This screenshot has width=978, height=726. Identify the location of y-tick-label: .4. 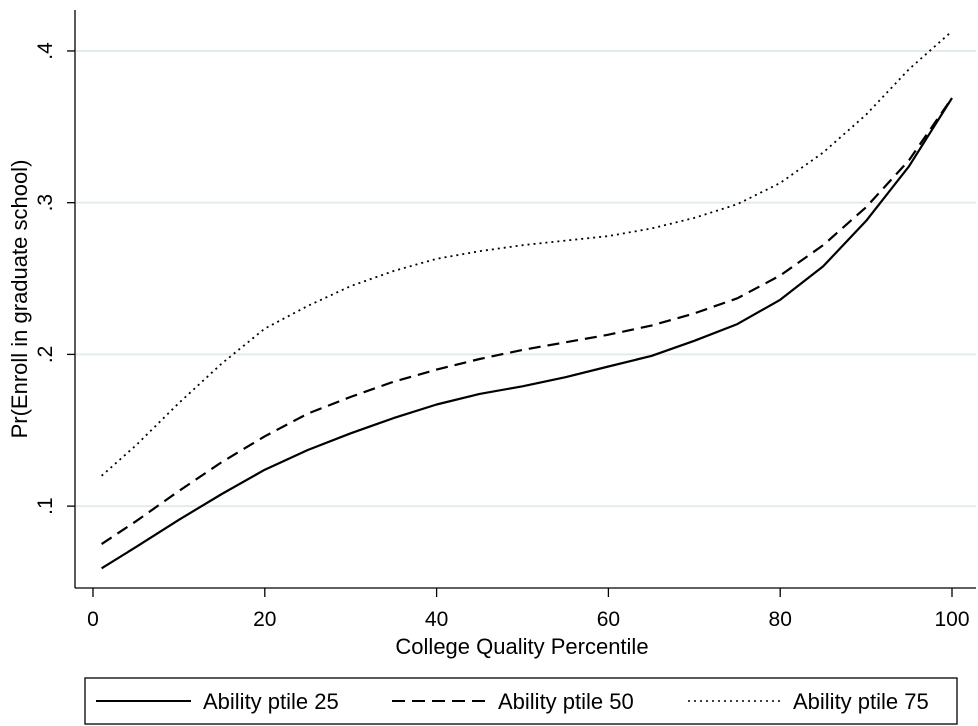
(45, 51).